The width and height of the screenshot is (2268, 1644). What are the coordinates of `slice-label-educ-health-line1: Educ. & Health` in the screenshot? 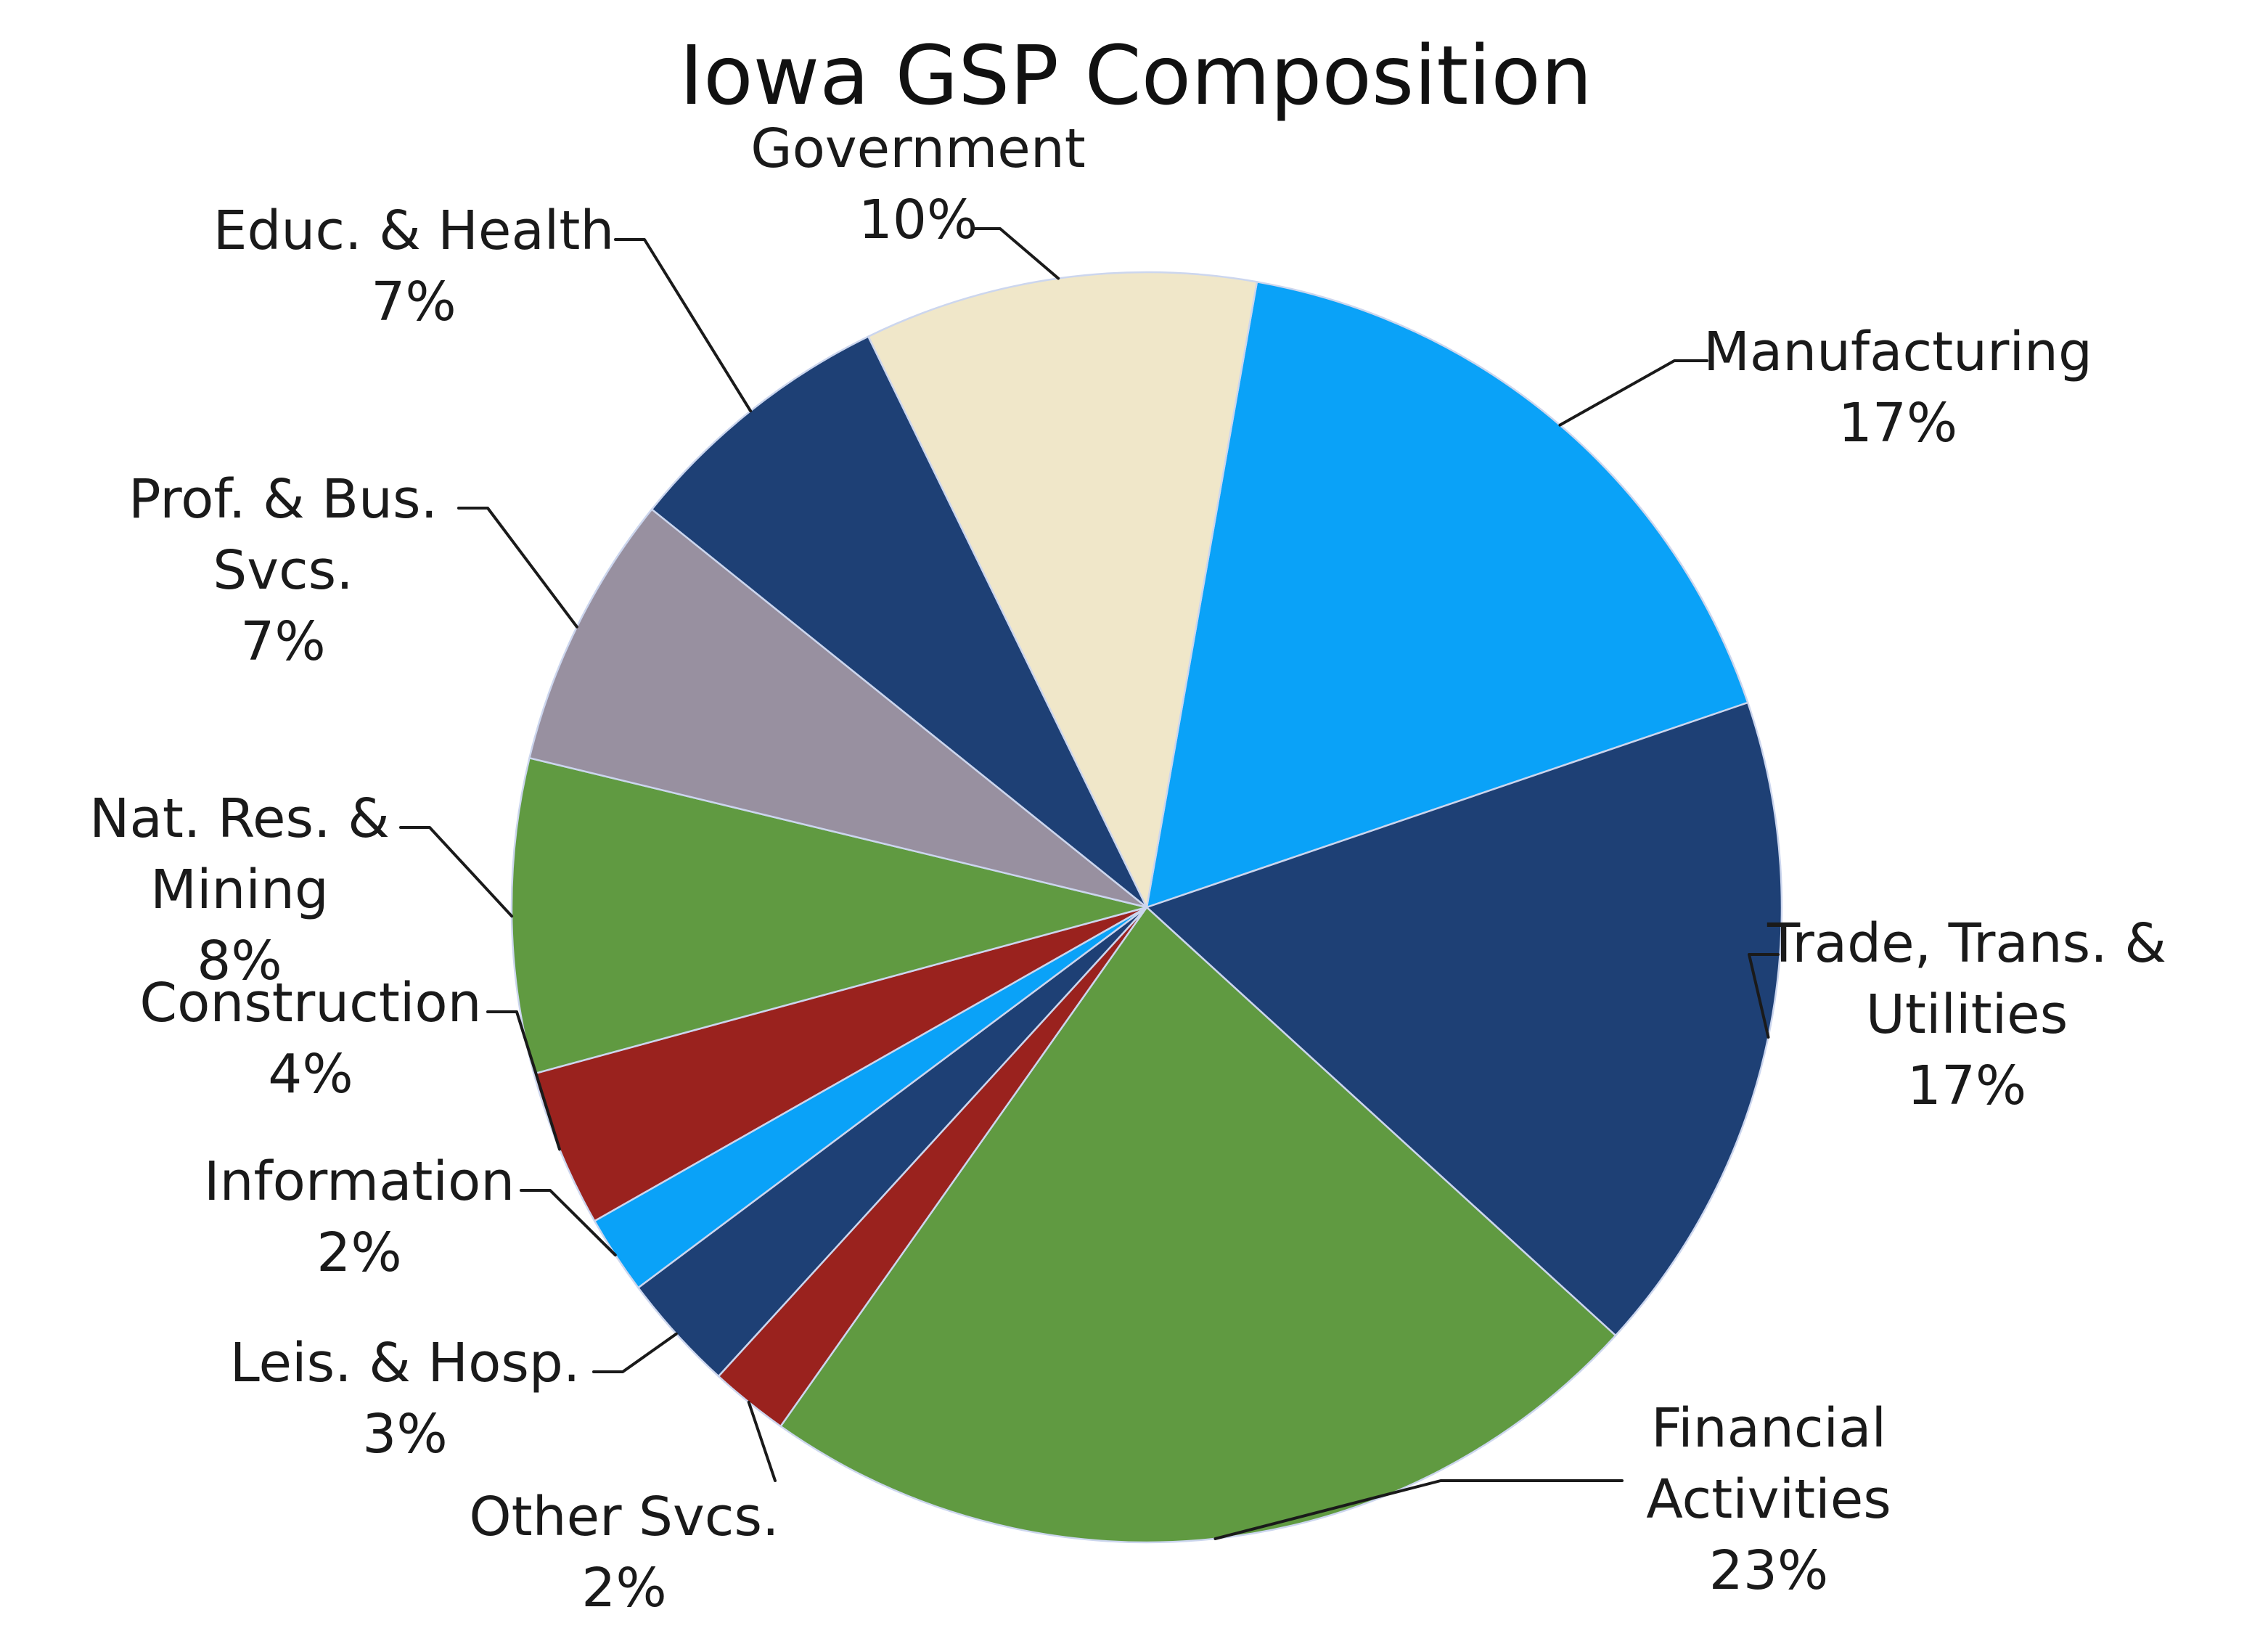 It's located at (414, 231).